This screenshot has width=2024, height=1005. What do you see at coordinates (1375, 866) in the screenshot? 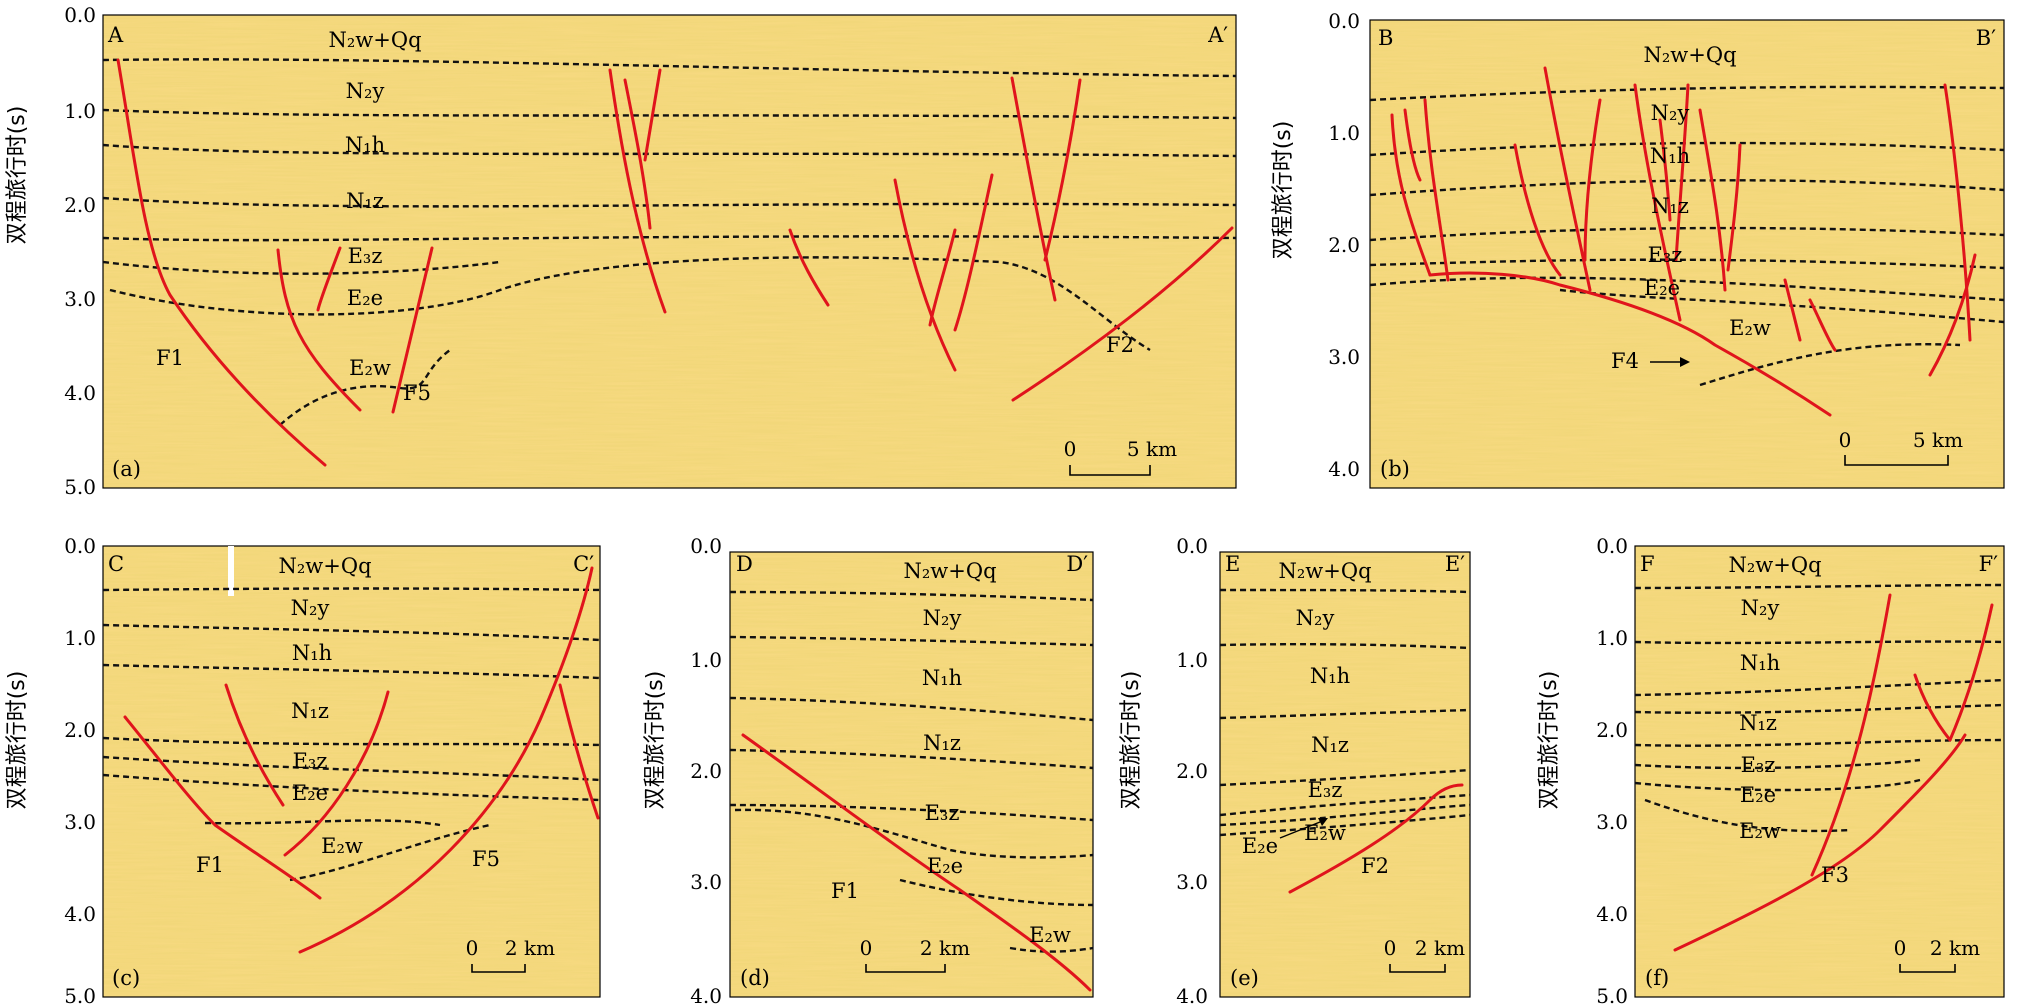
I see `fault-labels: F2` at bounding box center [1375, 866].